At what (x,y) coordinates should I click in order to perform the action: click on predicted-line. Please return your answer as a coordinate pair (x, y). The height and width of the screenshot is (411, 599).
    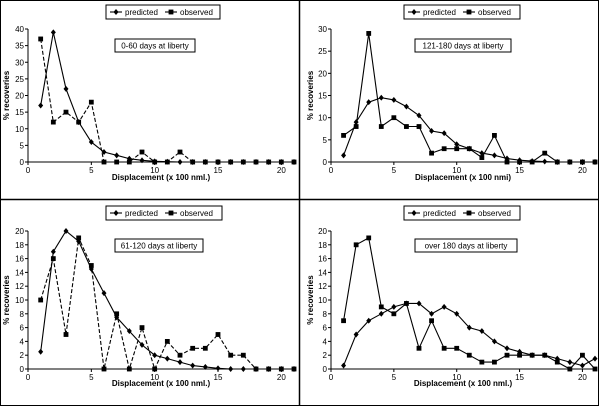
    Looking at the image, I should click on (469, 130).